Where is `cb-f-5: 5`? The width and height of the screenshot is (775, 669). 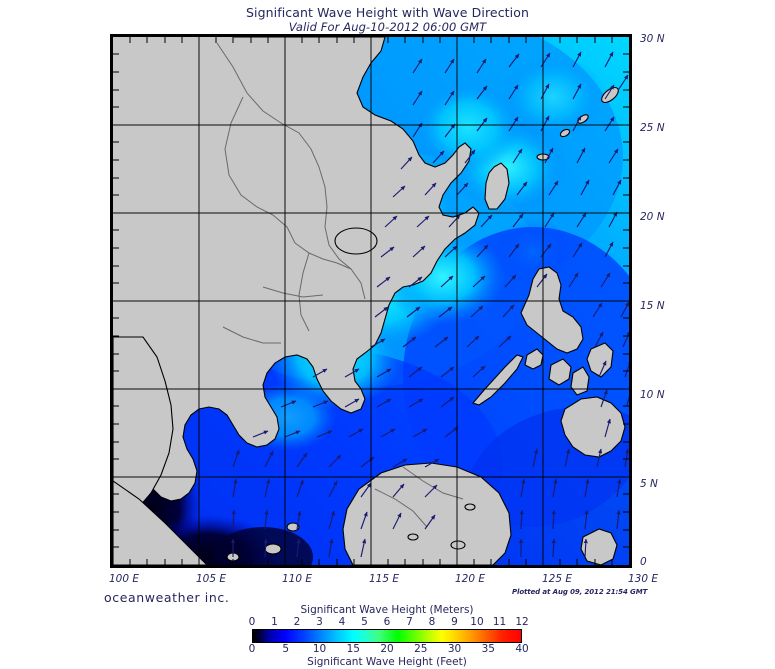
cb-f-5: 5 is located at coordinates (286, 649).